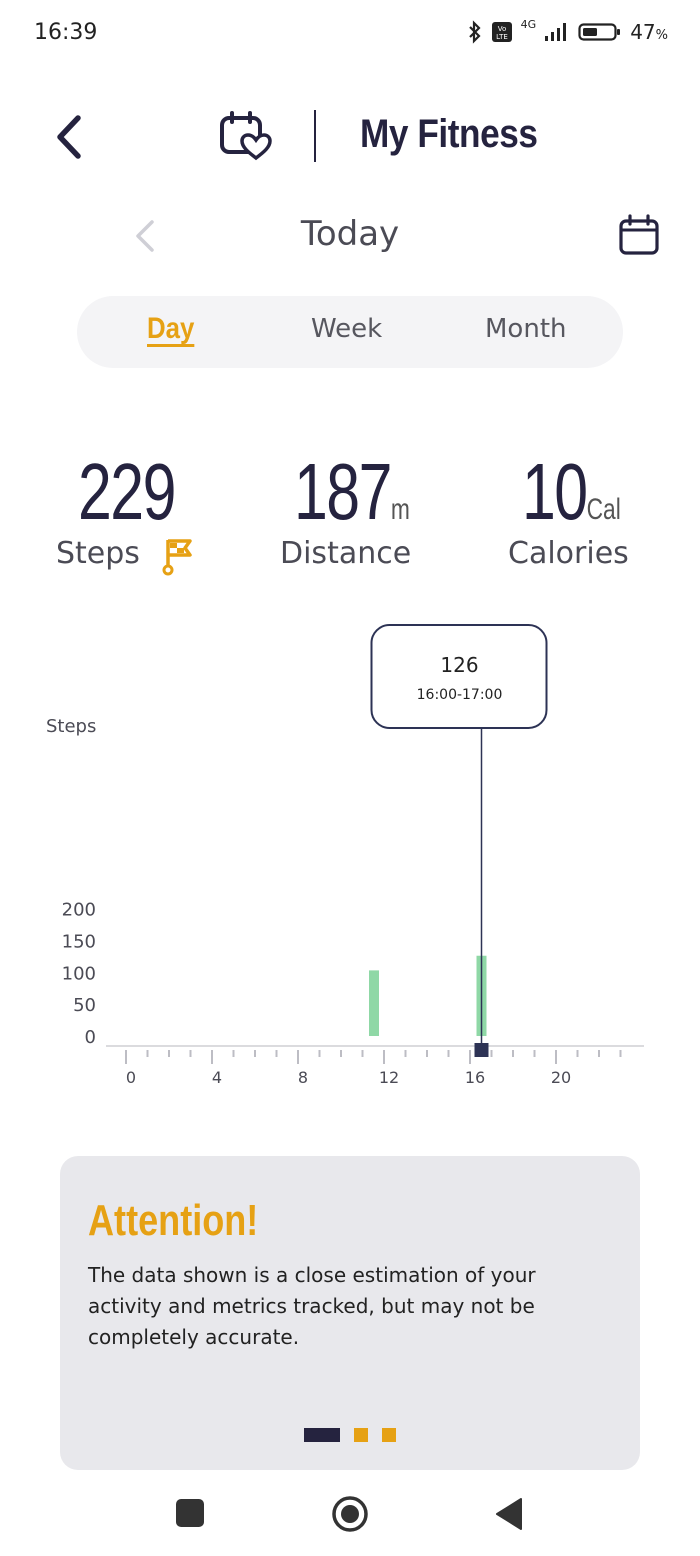 This screenshot has width=700, height=1556. Describe the element at coordinates (528, 24) in the screenshot. I see `network-type: 4G` at that location.